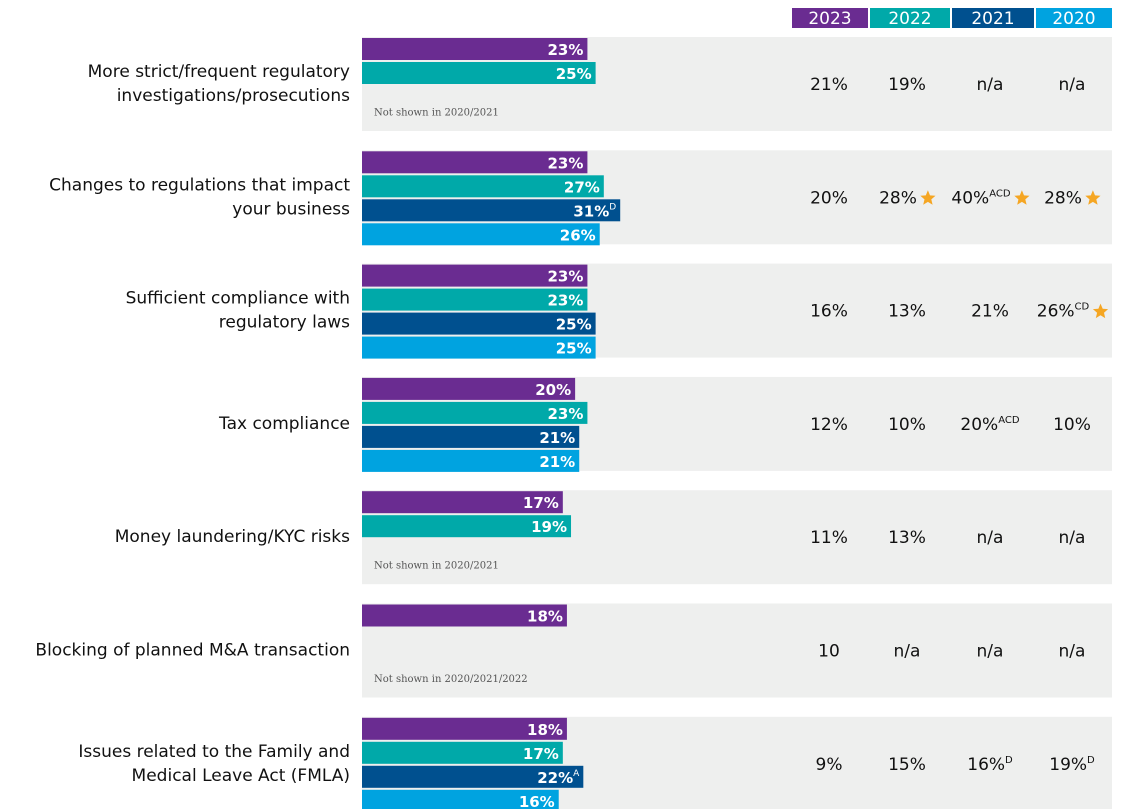 This screenshot has height=809, width=1124. I want to click on legend-label: 2020, so click(1073, 19).